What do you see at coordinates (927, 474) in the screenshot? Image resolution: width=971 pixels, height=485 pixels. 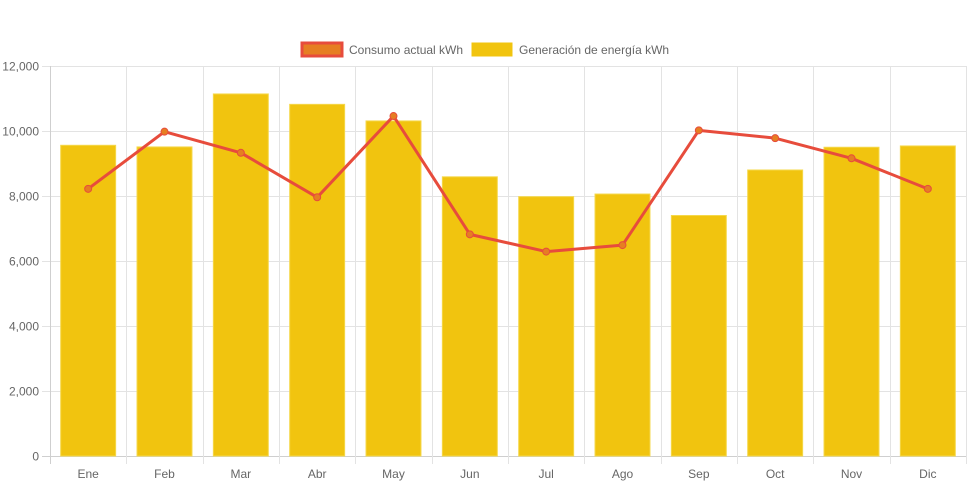 I see `x-tick-label: Dic` at bounding box center [927, 474].